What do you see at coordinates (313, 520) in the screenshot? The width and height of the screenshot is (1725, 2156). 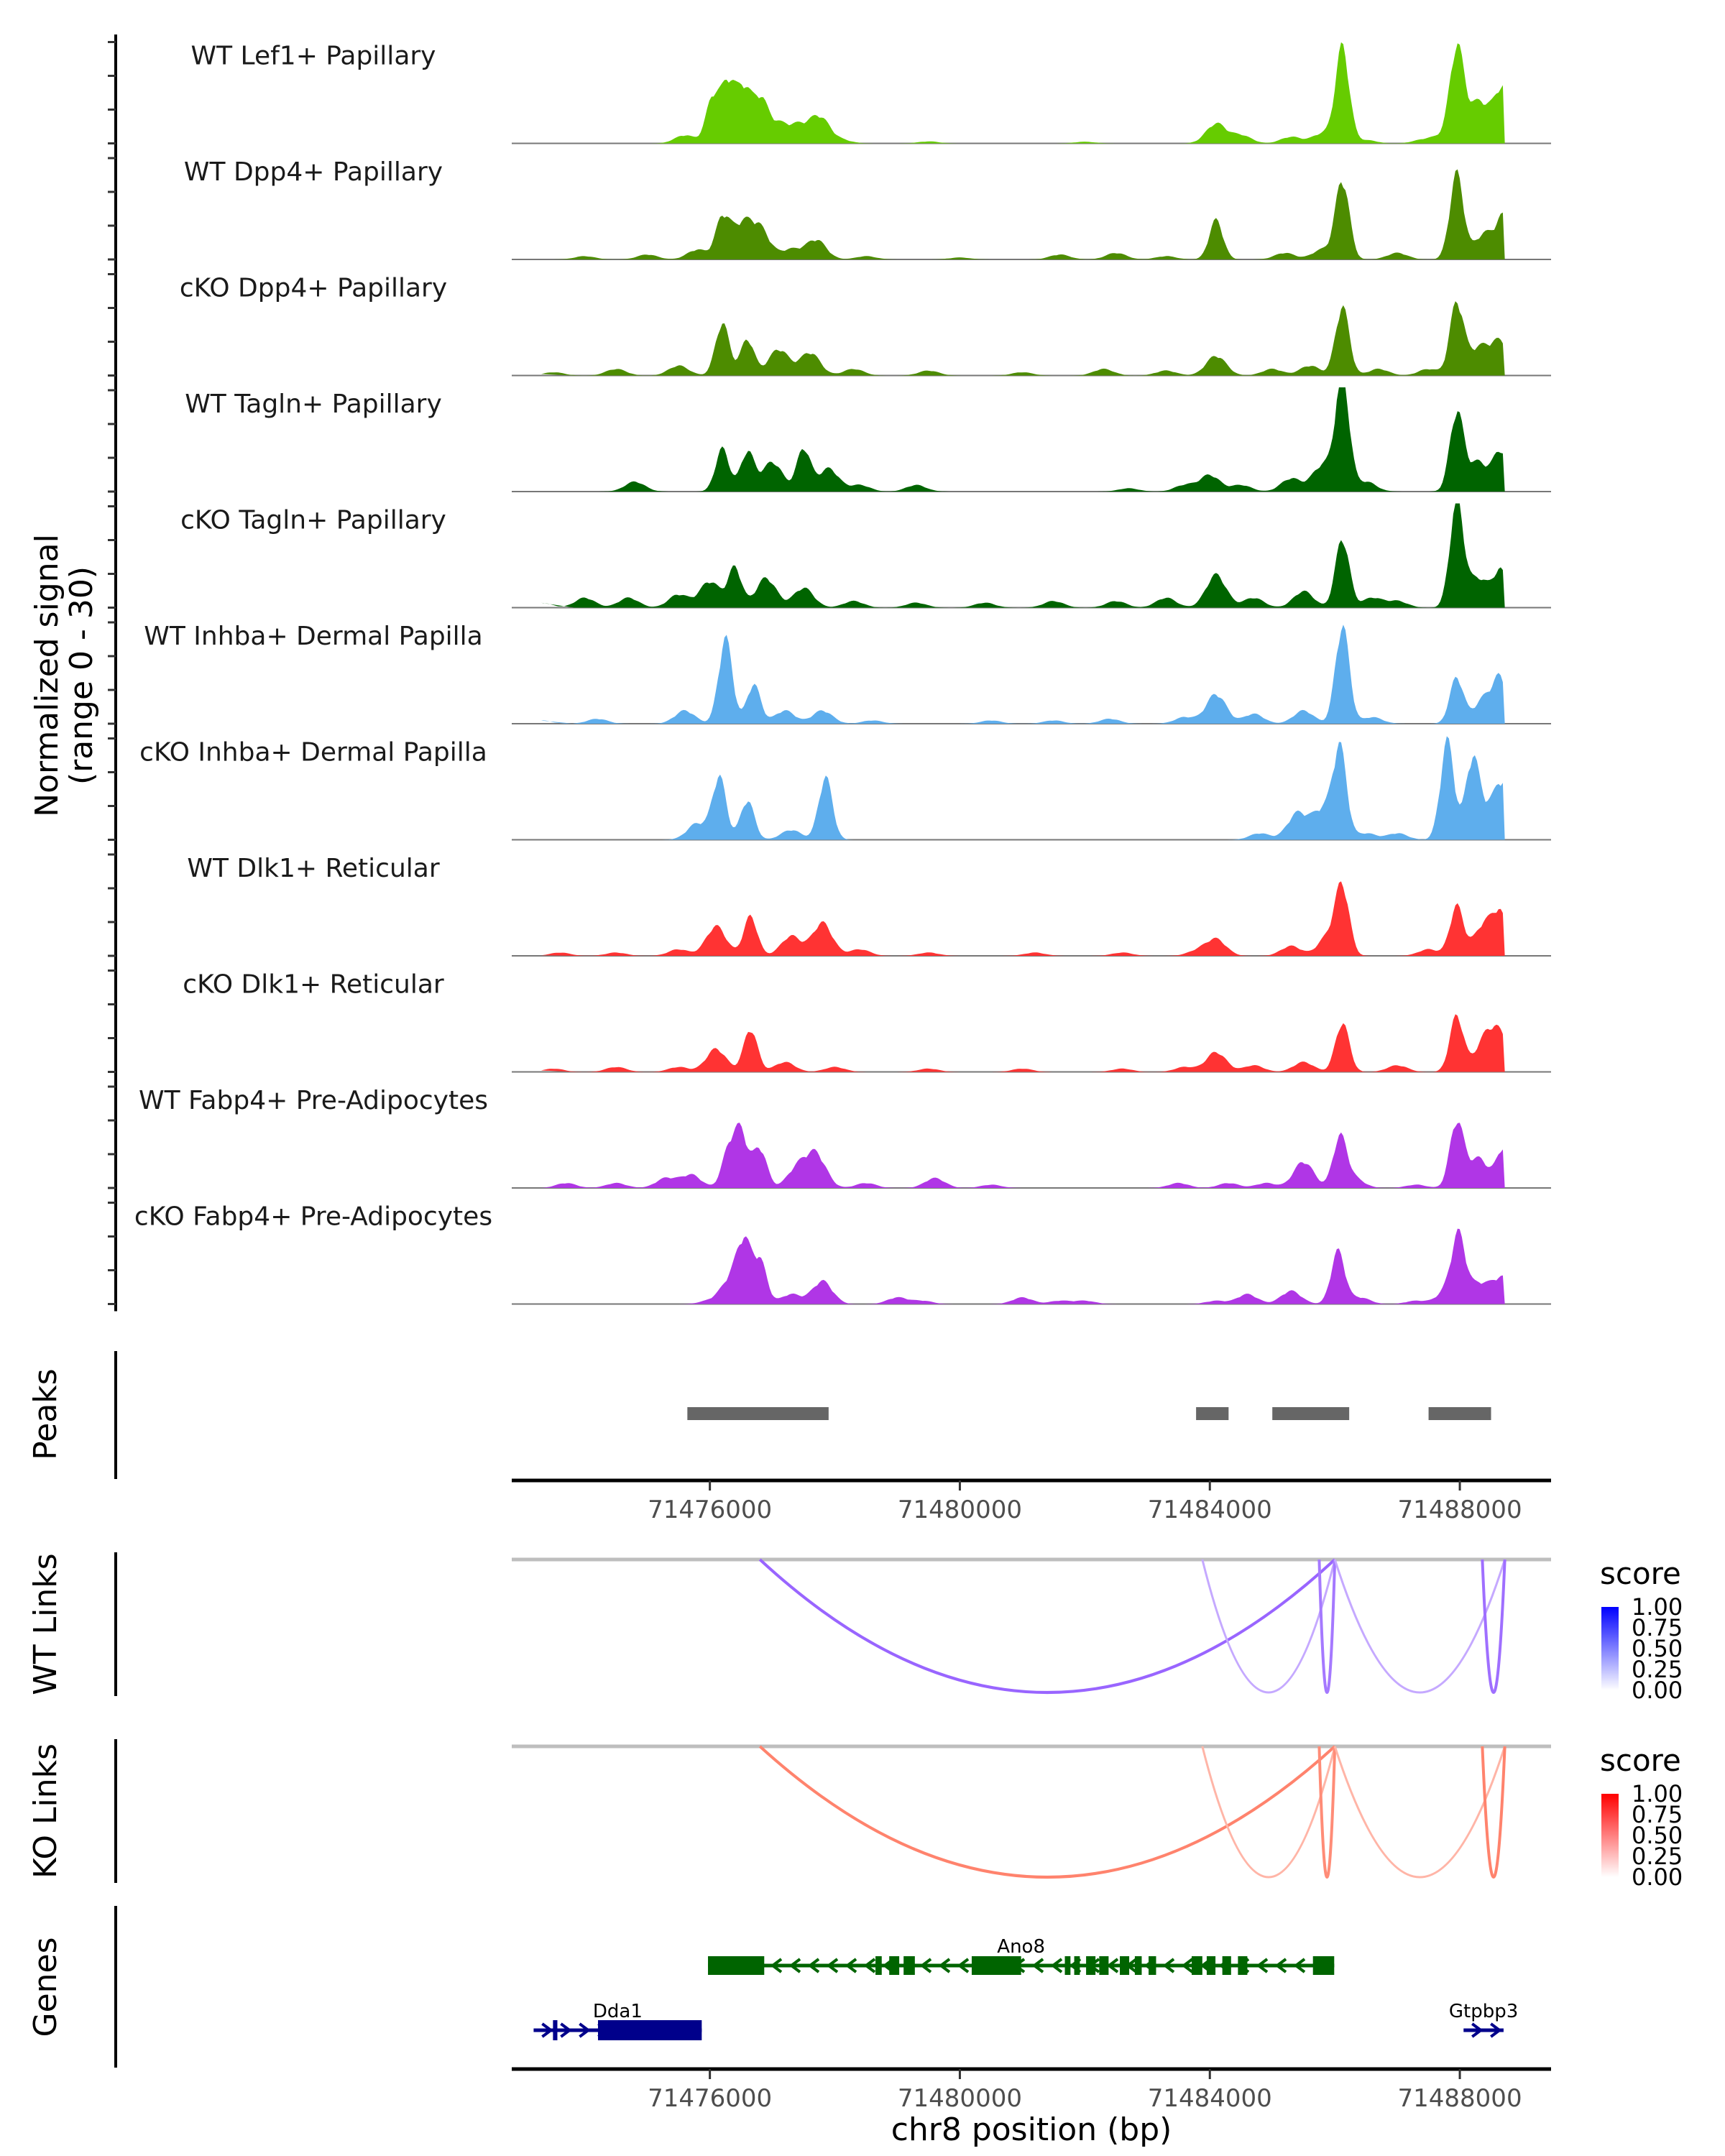 I see `track-label: cKO Tagln+ Papillary` at bounding box center [313, 520].